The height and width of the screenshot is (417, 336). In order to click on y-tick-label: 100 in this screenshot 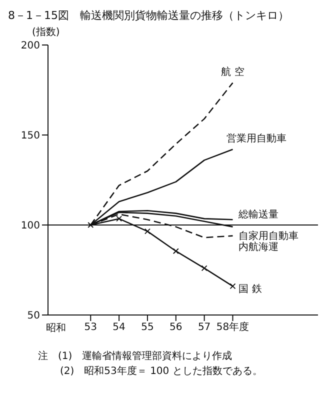, I will do `click(30, 226)`.